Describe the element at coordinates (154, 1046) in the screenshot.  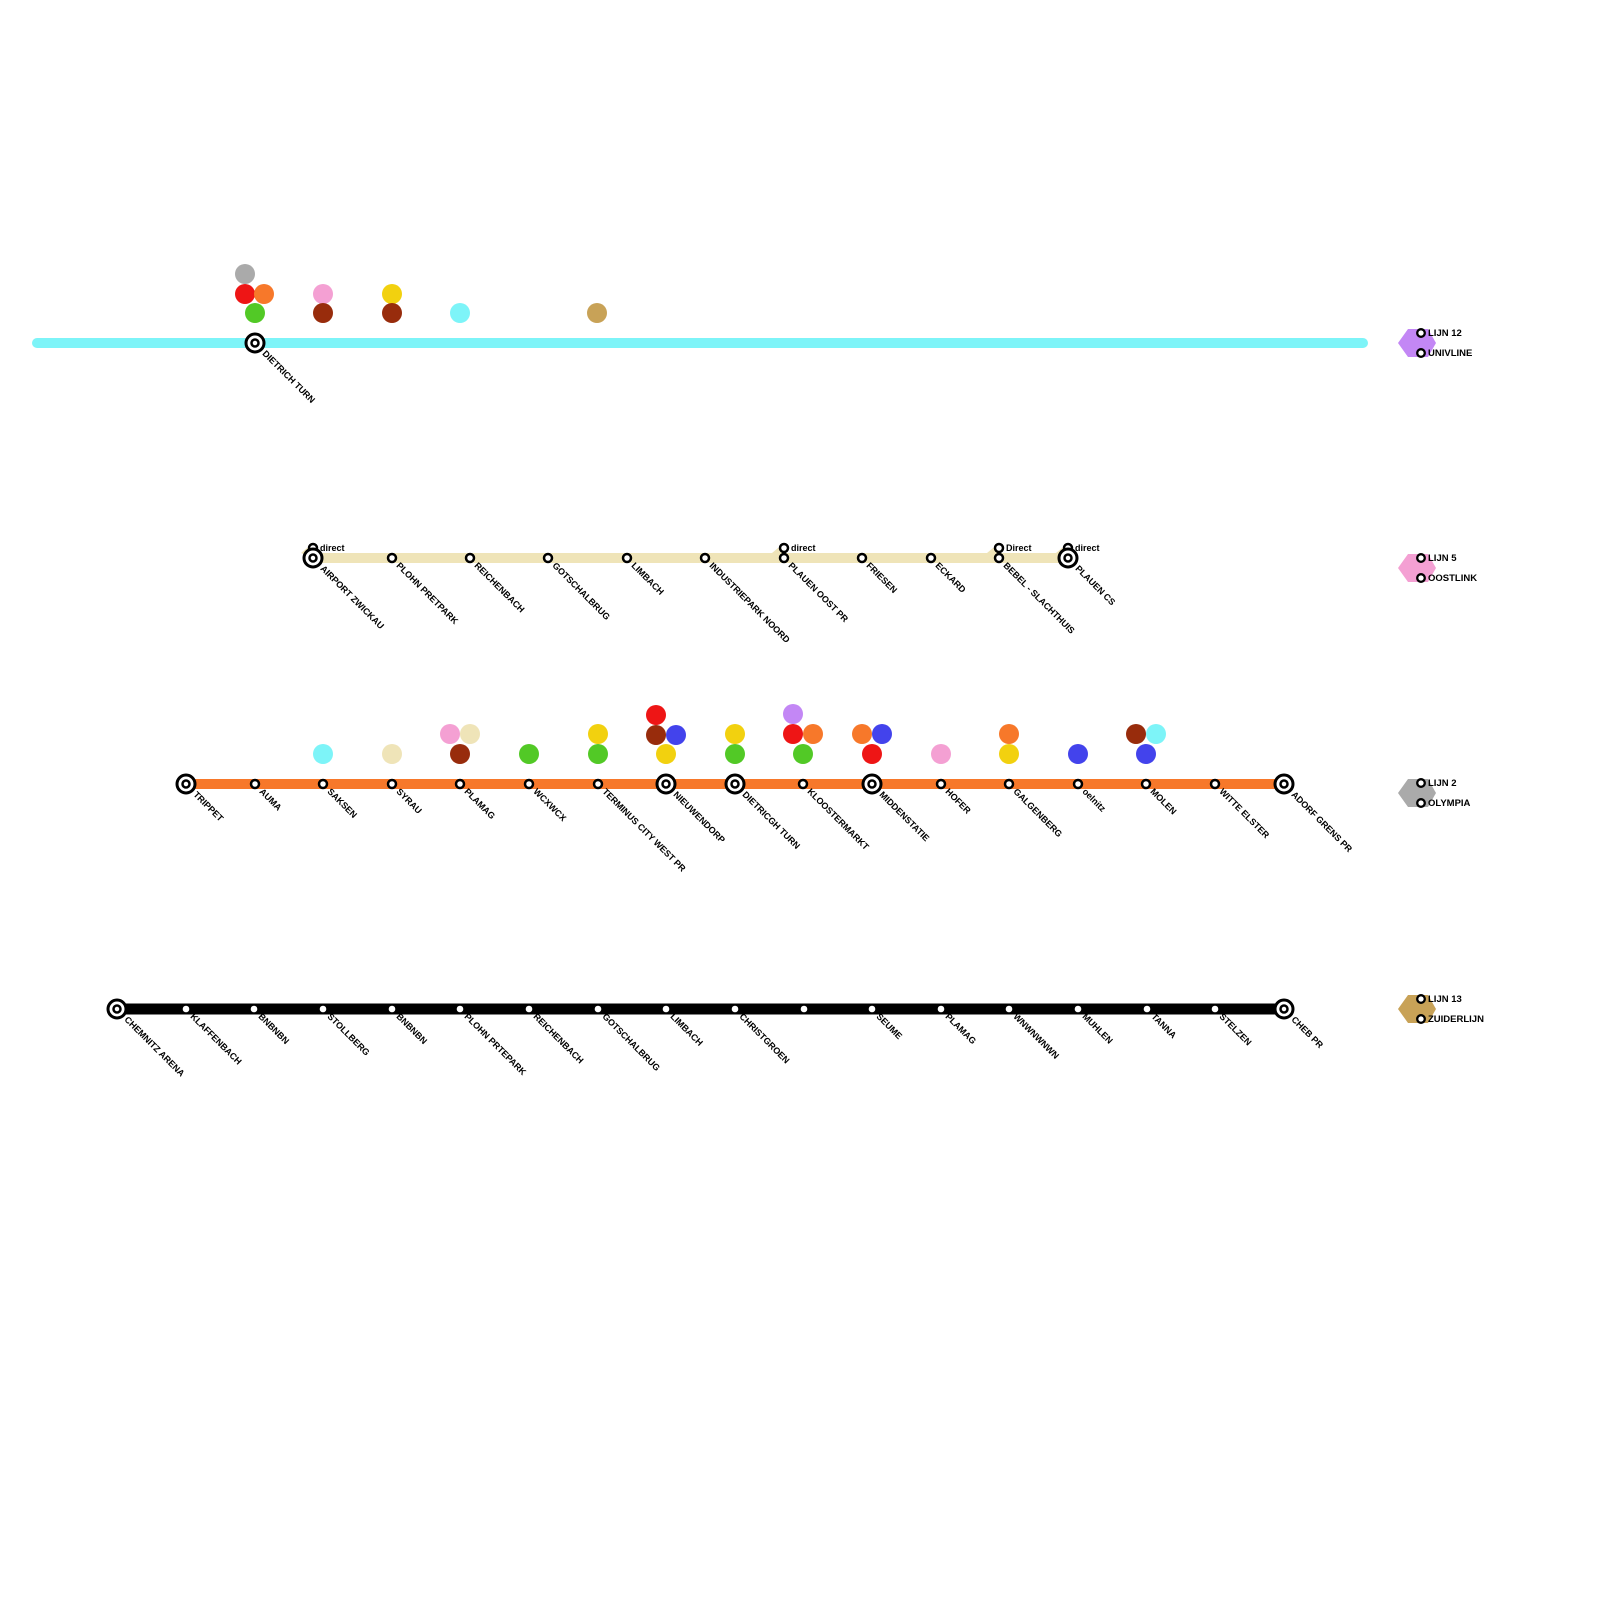
I see `station-label: CHEMNITZ ARENA` at that location.